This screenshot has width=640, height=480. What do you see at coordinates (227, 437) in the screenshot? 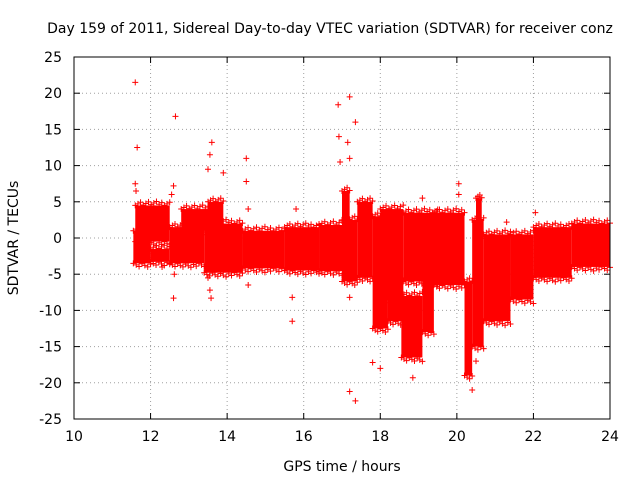
I see `x-tick-label: 14` at bounding box center [227, 437].